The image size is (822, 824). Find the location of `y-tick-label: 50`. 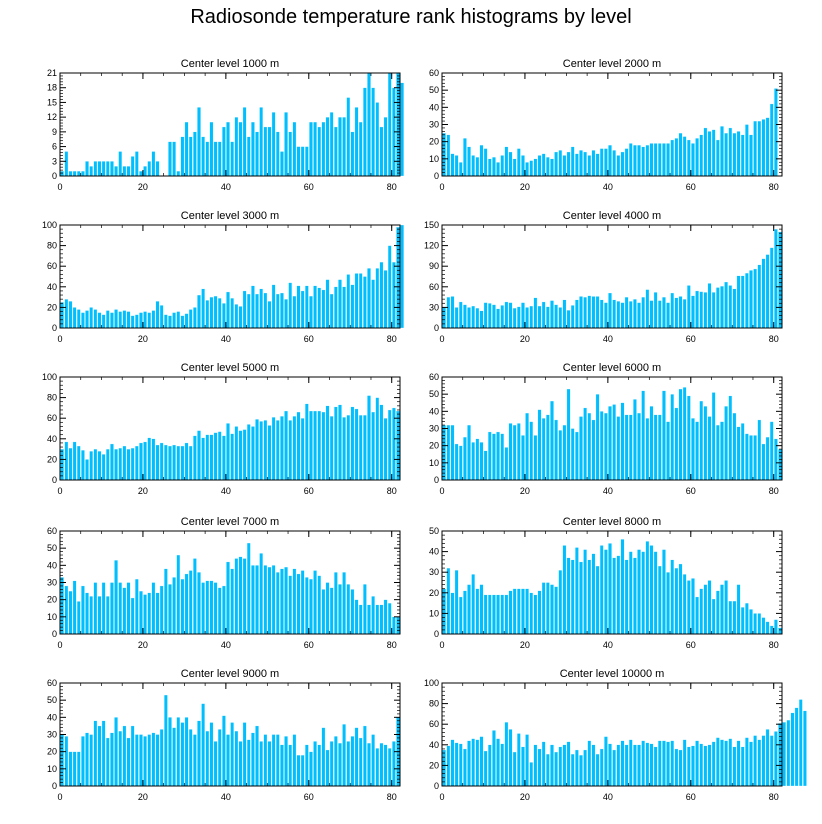

y-tick-label: 50 is located at coordinates (434, 531).